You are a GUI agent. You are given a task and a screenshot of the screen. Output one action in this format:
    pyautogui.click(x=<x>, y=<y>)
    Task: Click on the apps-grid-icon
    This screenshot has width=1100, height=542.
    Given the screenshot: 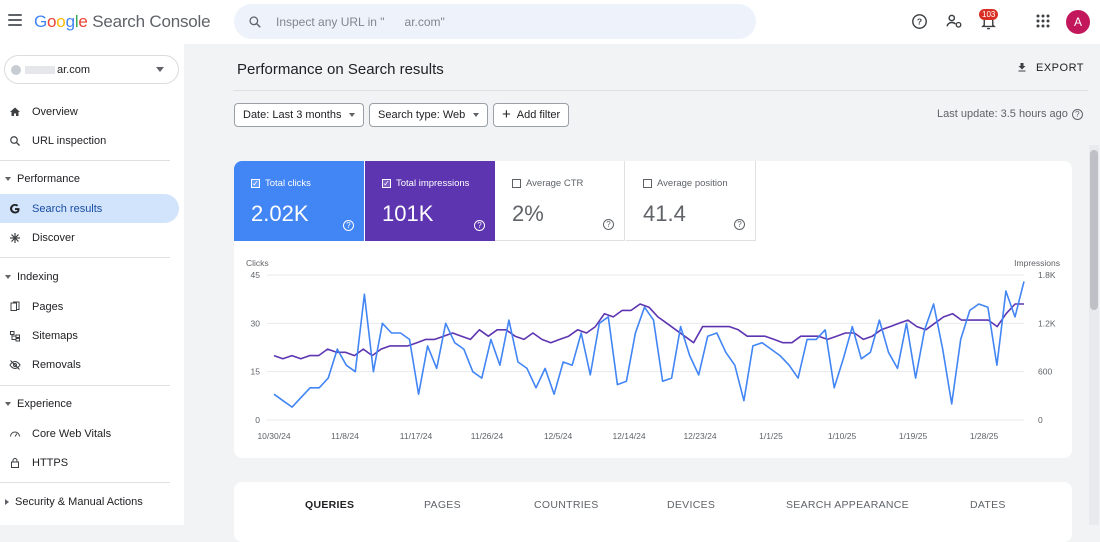 What is the action you would take?
    pyautogui.click(x=1043, y=21)
    